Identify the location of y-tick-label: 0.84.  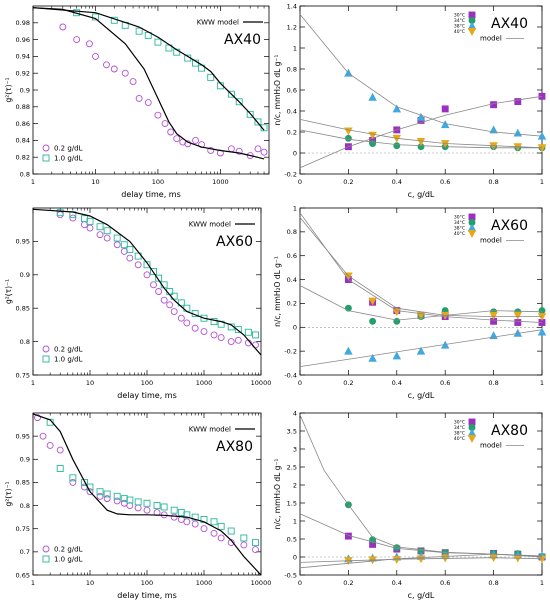
(23, 141).